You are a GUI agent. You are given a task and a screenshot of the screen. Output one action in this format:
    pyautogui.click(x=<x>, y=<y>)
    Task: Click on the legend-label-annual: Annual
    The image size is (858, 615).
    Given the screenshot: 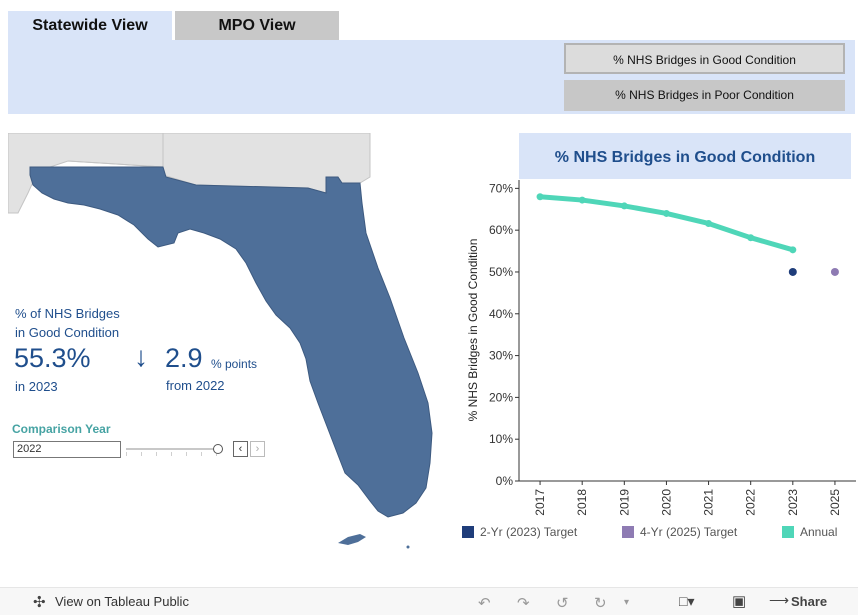 What is the action you would take?
    pyautogui.click(x=819, y=532)
    